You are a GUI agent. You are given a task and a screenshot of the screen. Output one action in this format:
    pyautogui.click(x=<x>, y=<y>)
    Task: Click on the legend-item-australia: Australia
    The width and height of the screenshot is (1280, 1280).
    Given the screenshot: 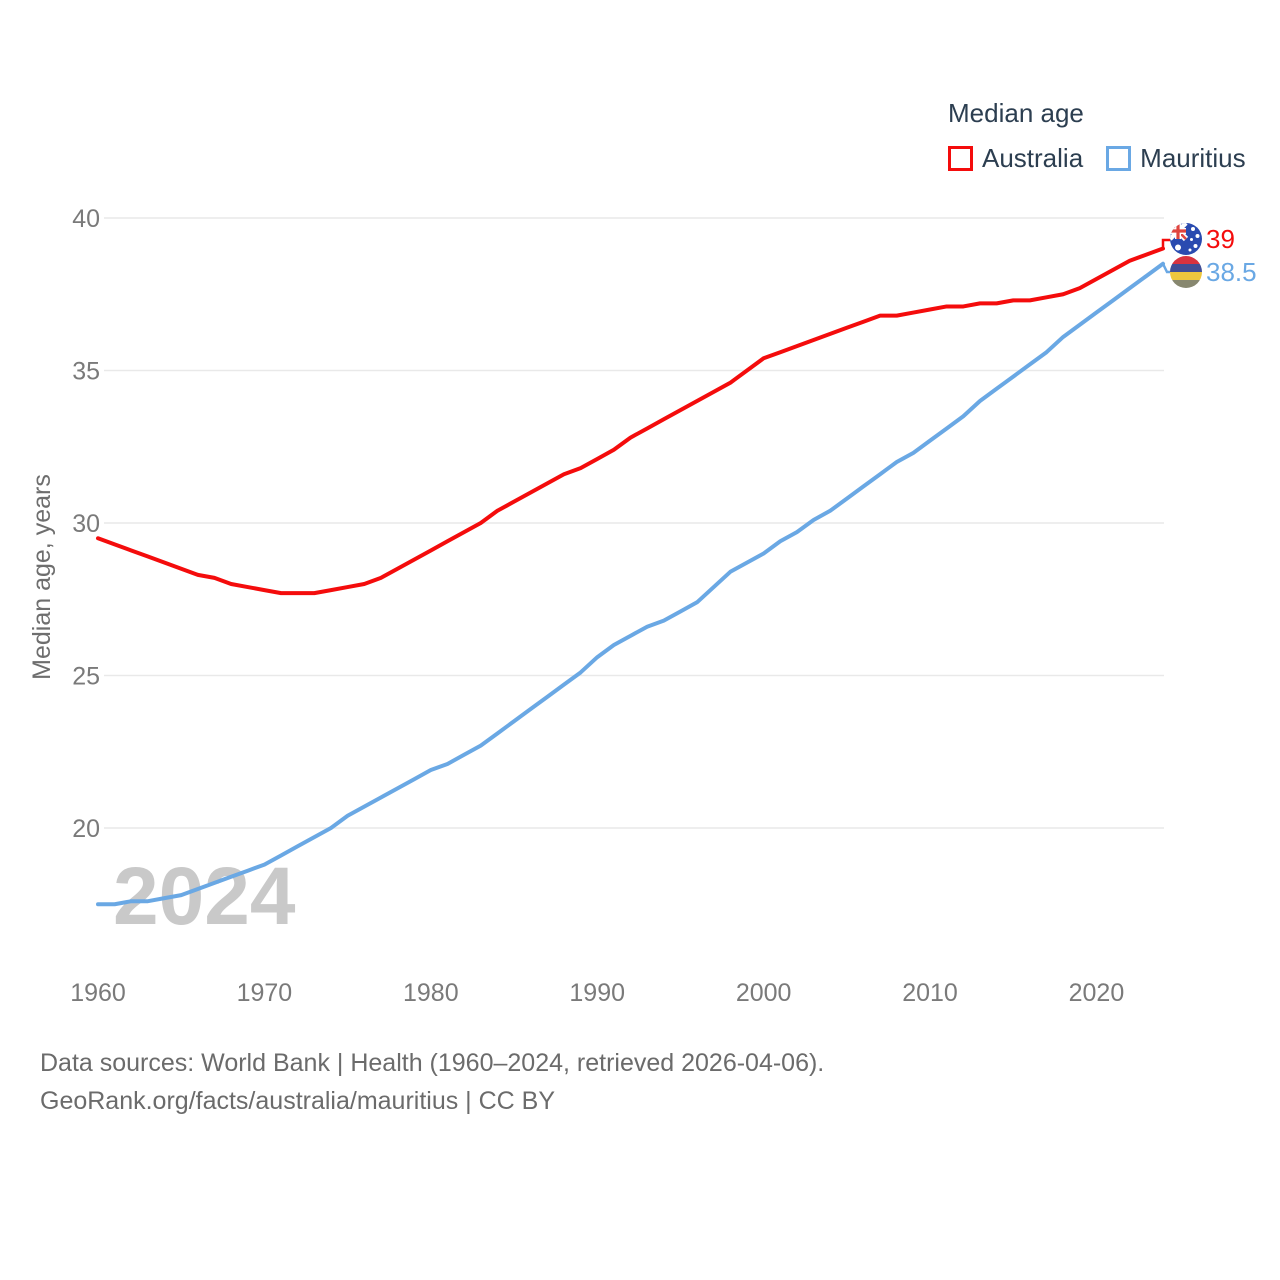 What is the action you would take?
    pyautogui.click(x=1015, y=158)
    